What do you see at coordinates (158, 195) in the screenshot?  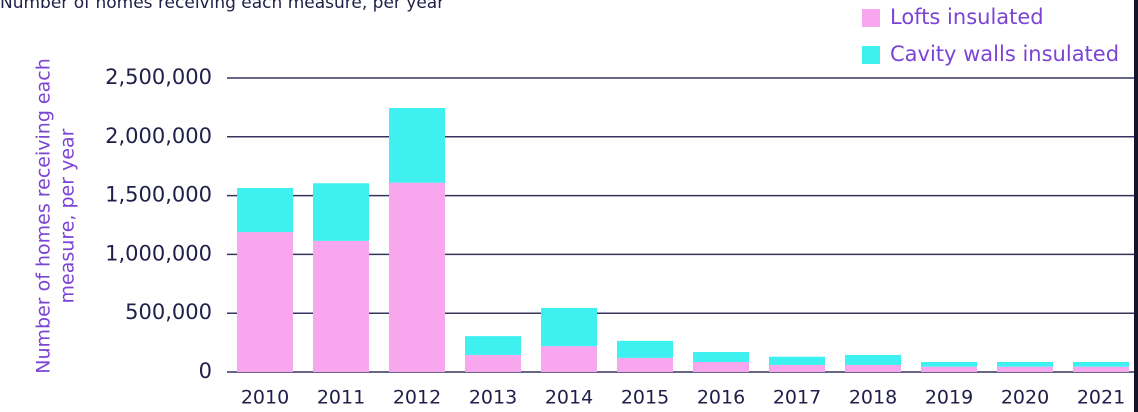 I see `y-tick-label: 1,500,000` at bounding box center [158, 195].